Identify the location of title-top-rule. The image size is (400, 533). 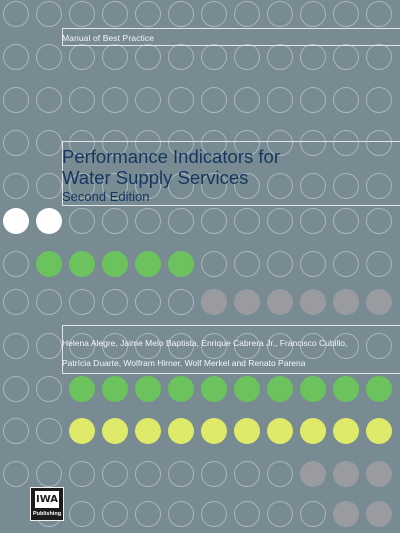
(231, 141).